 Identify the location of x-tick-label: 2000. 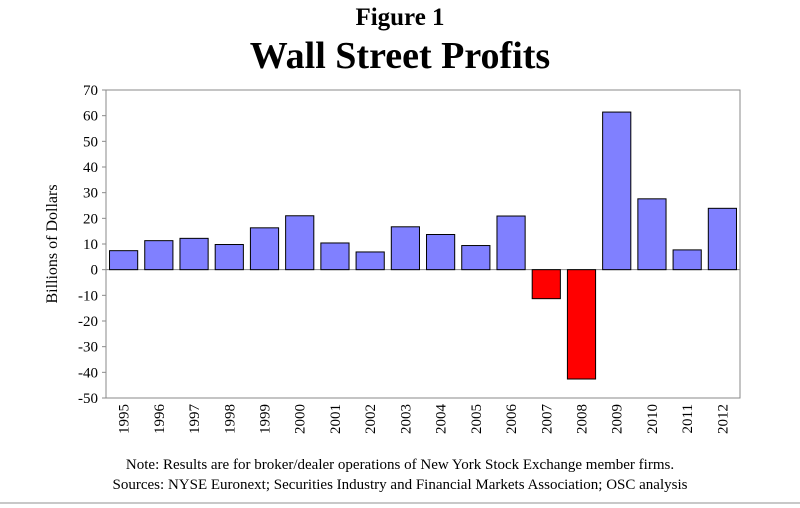
(301, 419).